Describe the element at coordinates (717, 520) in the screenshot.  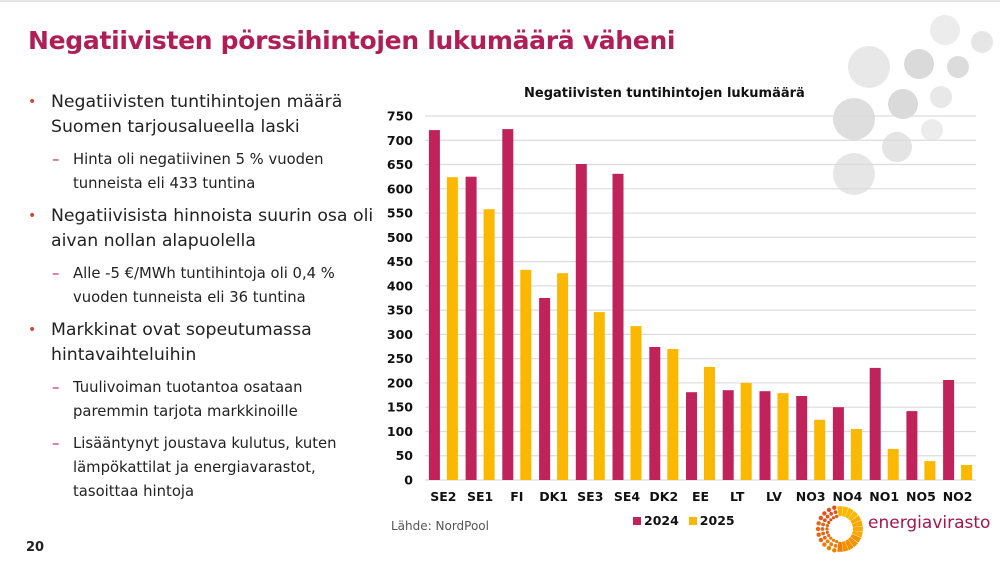
I see `legend-label-2025: 2025` at that location.